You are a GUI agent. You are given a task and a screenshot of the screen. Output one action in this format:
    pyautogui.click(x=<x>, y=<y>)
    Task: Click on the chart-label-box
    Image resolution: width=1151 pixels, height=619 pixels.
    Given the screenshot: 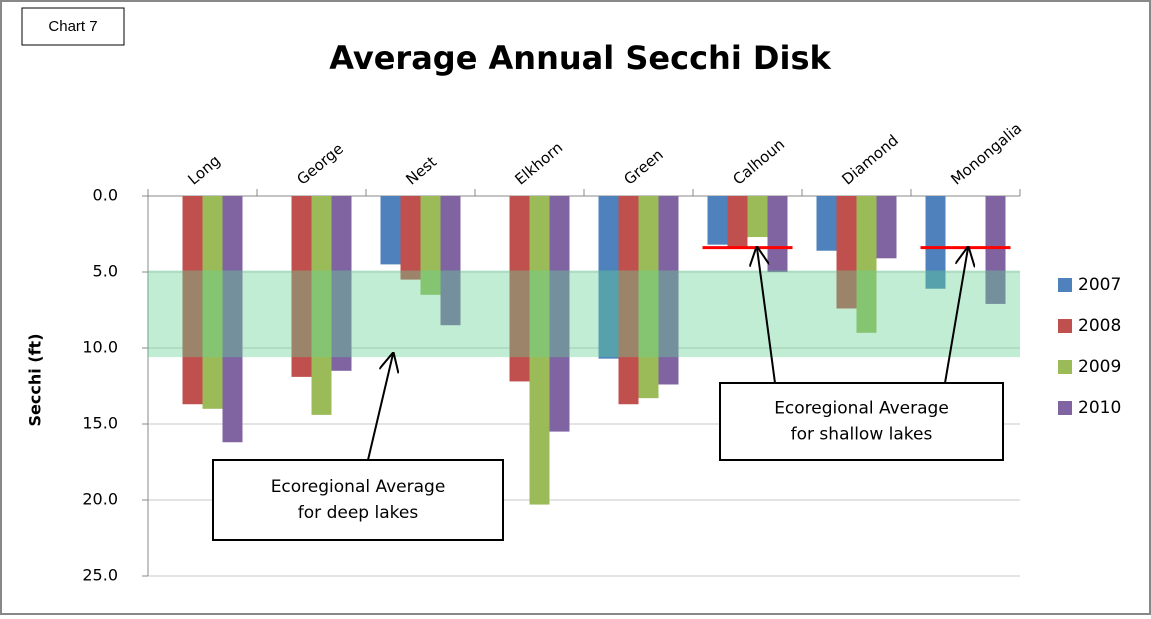 What is the action you would take?
    pyautogui.click(x=73, y=26)
    